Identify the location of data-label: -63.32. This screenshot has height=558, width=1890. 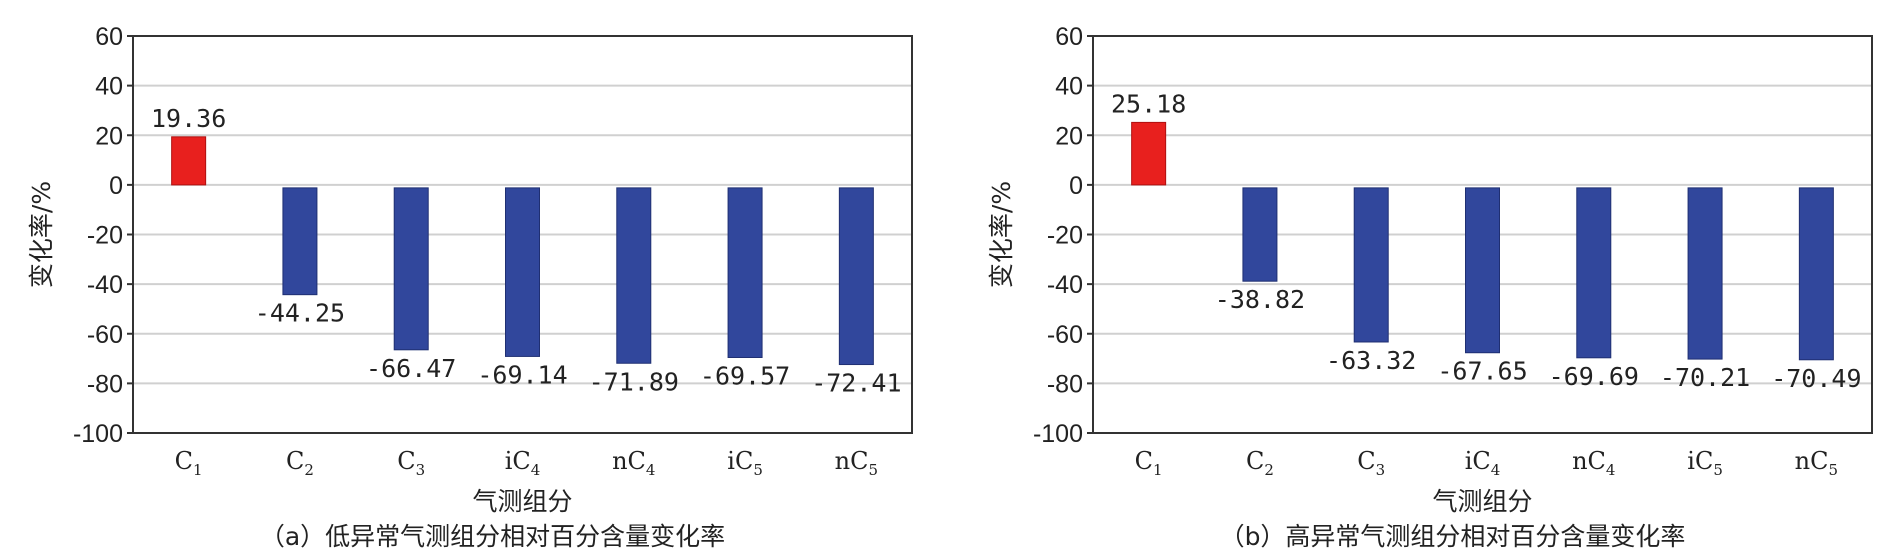
(1371, 360).